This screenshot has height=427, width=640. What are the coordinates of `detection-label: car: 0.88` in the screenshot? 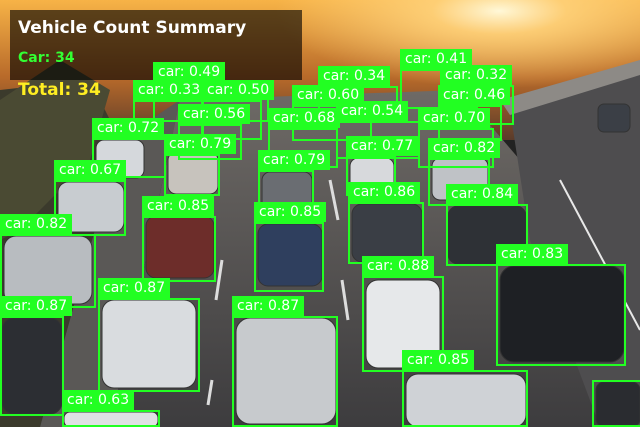 It's located at (398, 266).